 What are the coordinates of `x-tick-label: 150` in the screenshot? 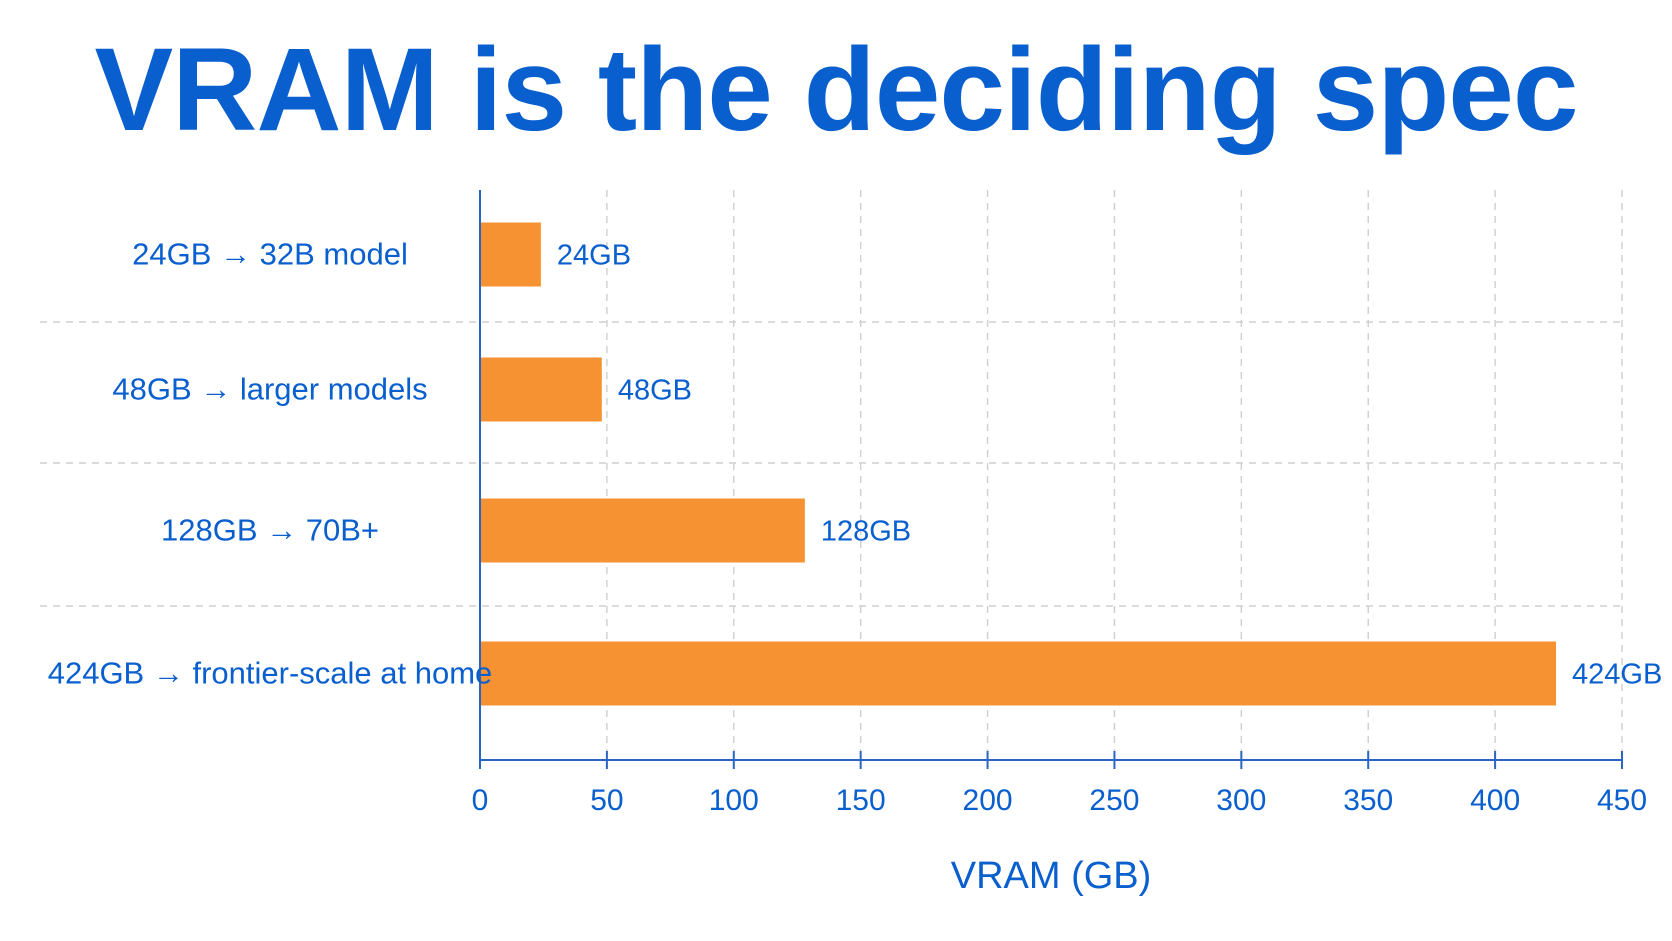 It's located at (861, 800).